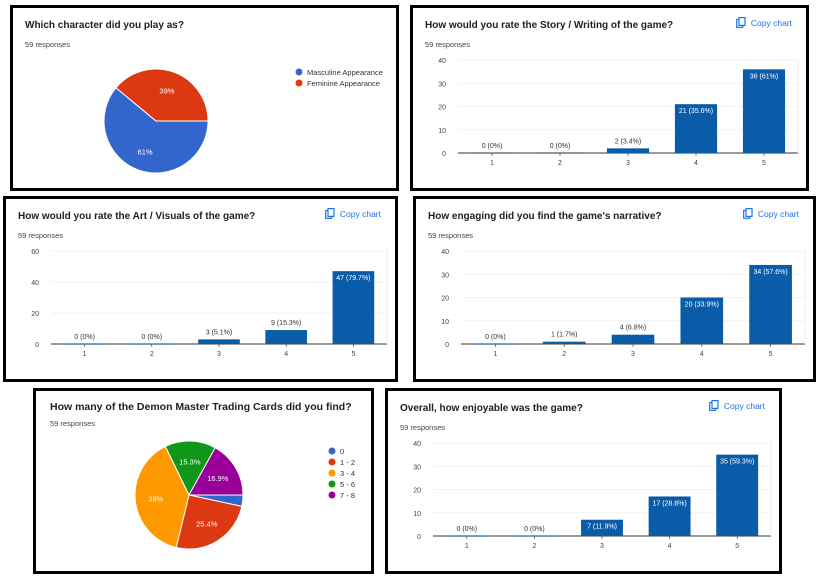 The image size is (820, 579). I want to click on data-label: 34 (57.6%), so click(770, 272).